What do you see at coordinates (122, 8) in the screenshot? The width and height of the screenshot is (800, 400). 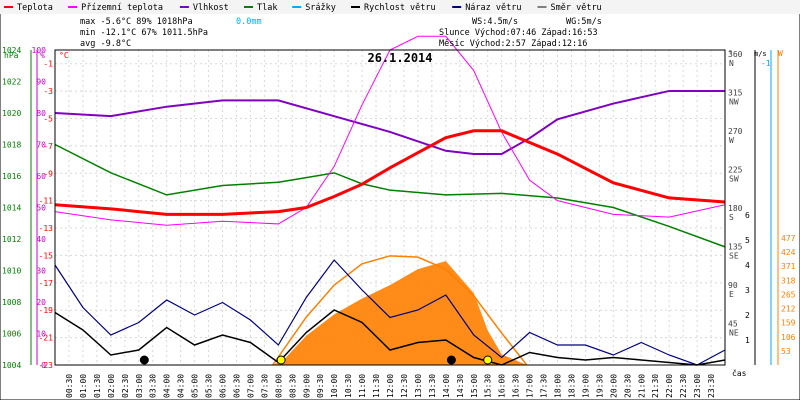 I see `legend-label: Přízemní teplota` at bounding box center [122, 8].